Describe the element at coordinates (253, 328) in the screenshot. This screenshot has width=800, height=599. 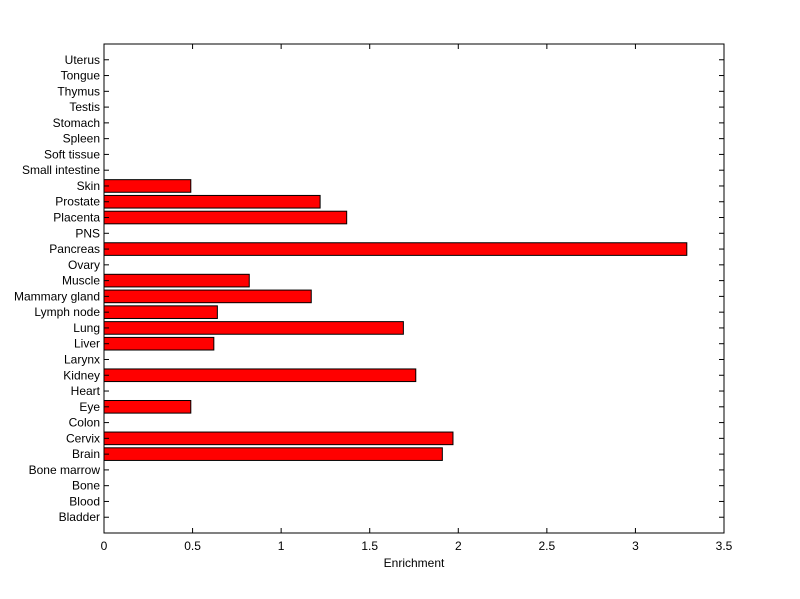
I see `bar-lung` at that location.